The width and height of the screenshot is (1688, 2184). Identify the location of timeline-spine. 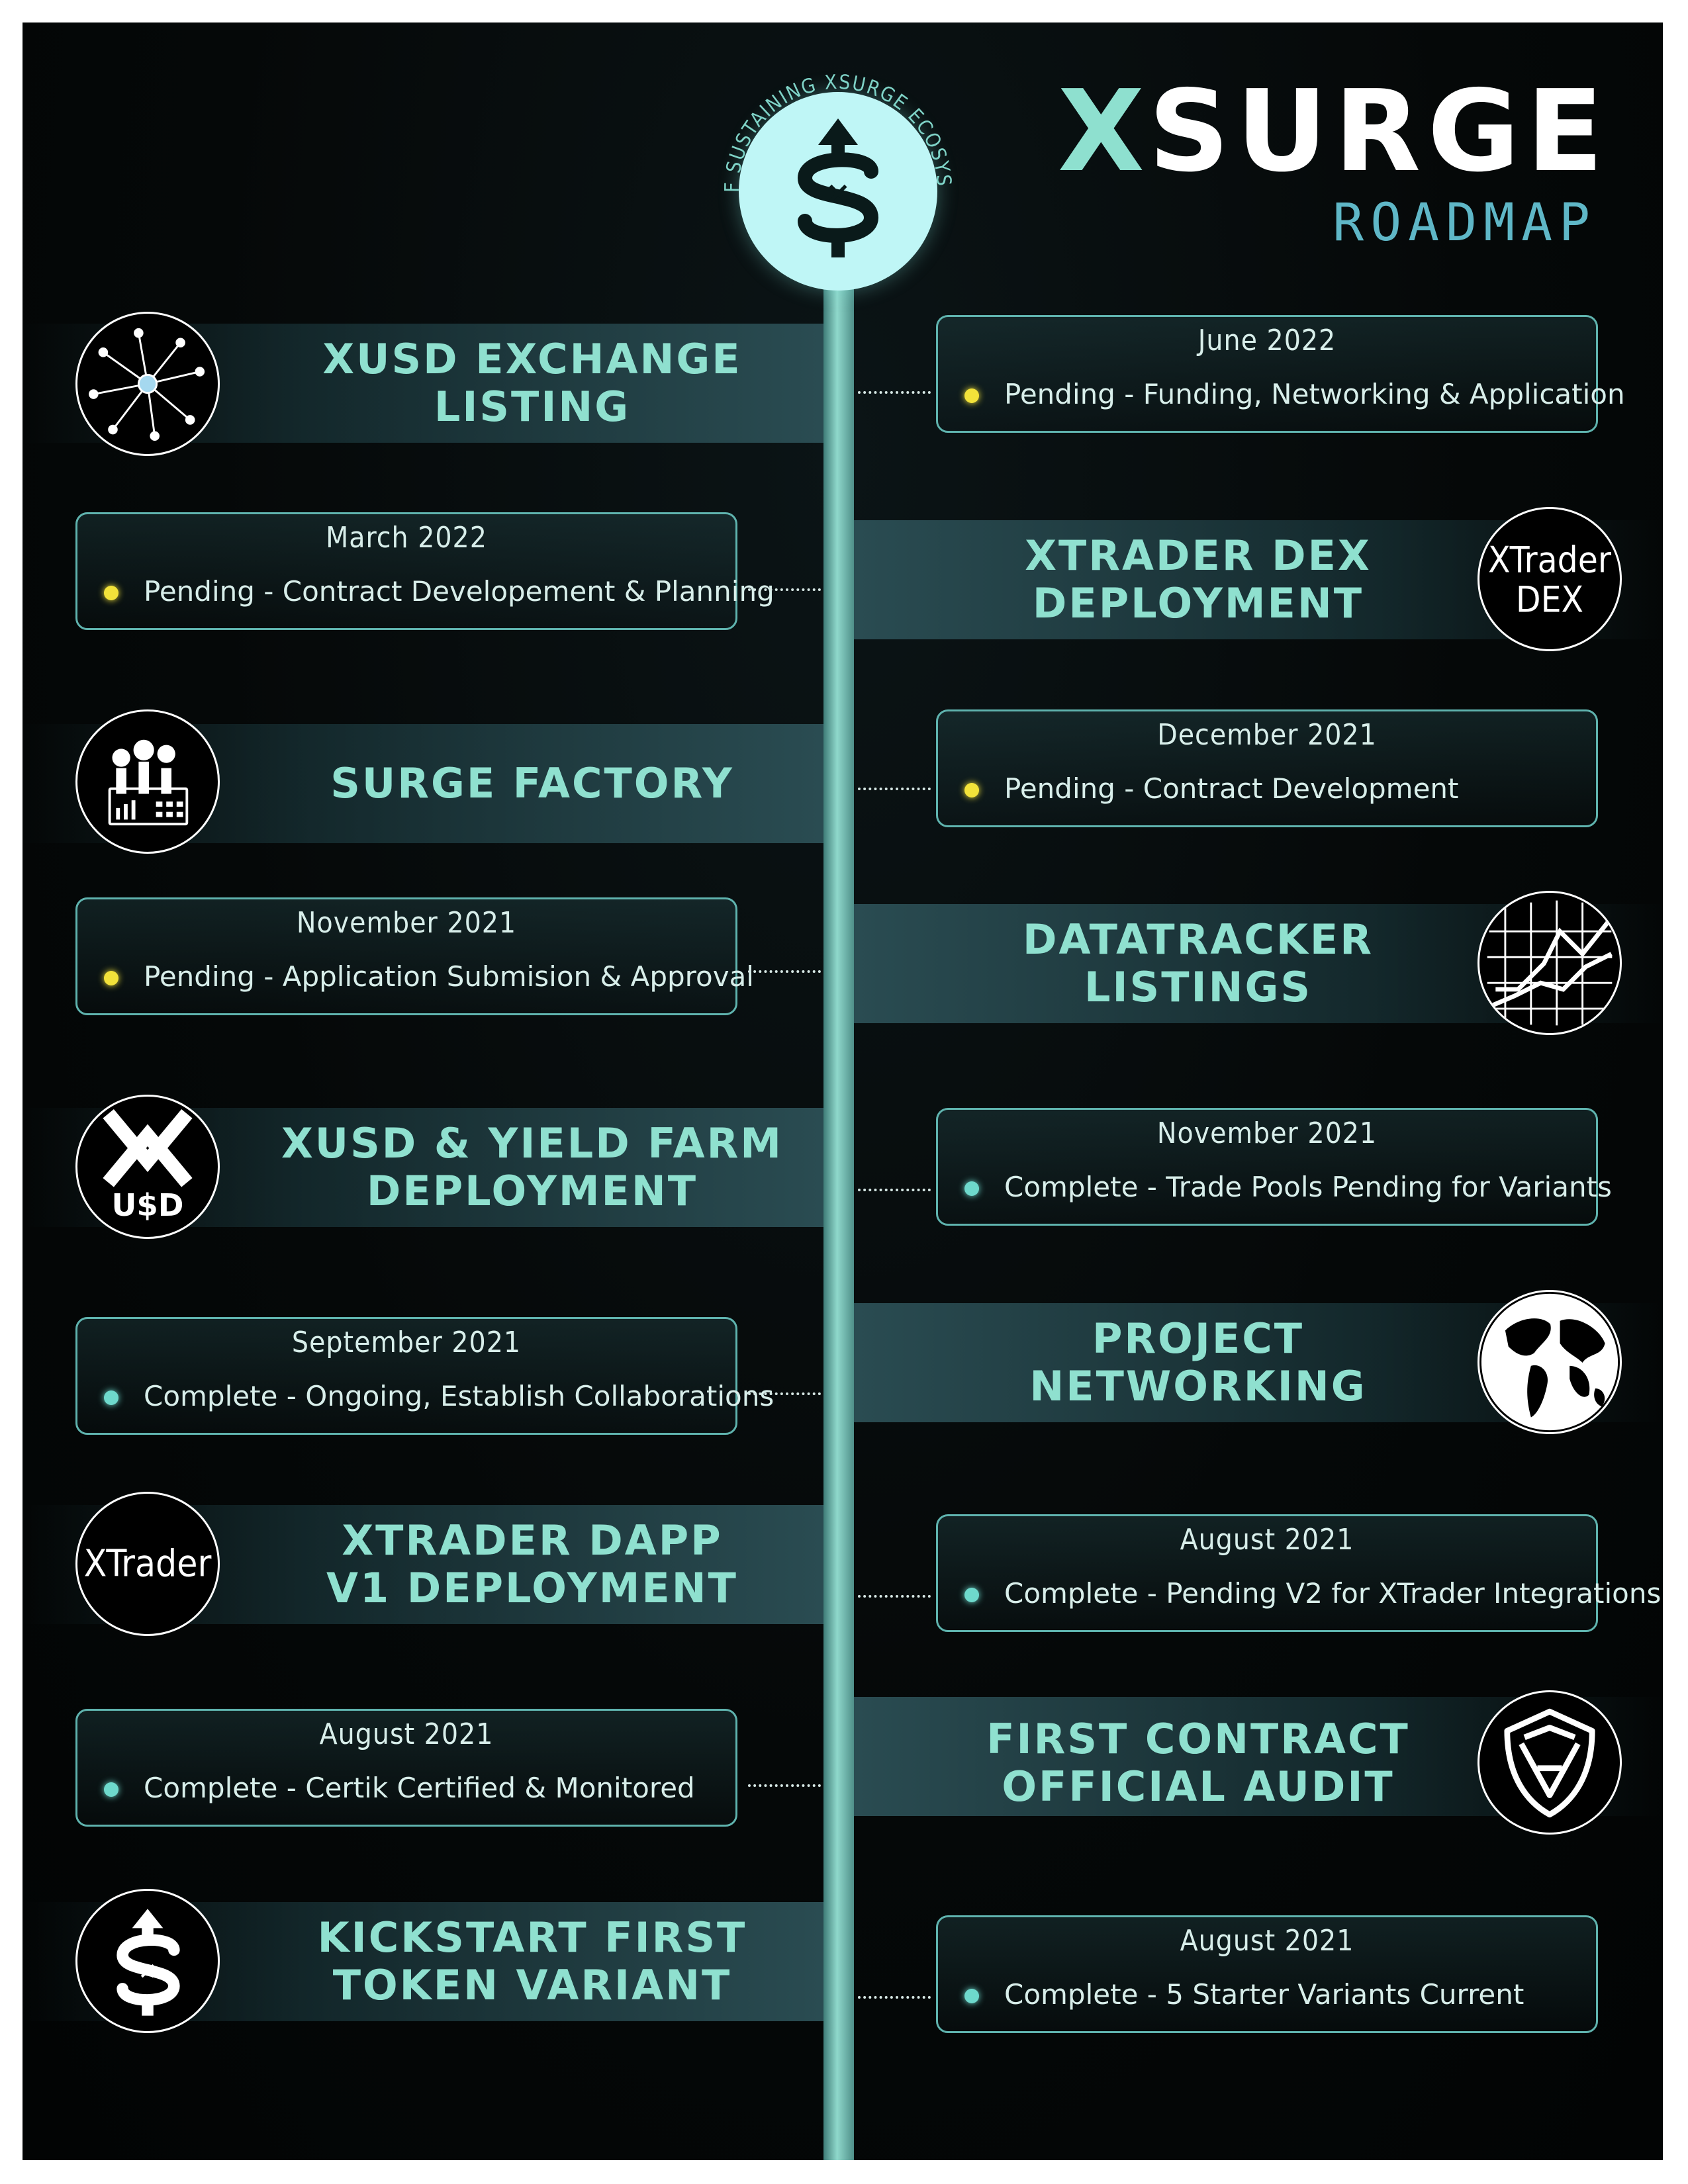
(838, 1204).